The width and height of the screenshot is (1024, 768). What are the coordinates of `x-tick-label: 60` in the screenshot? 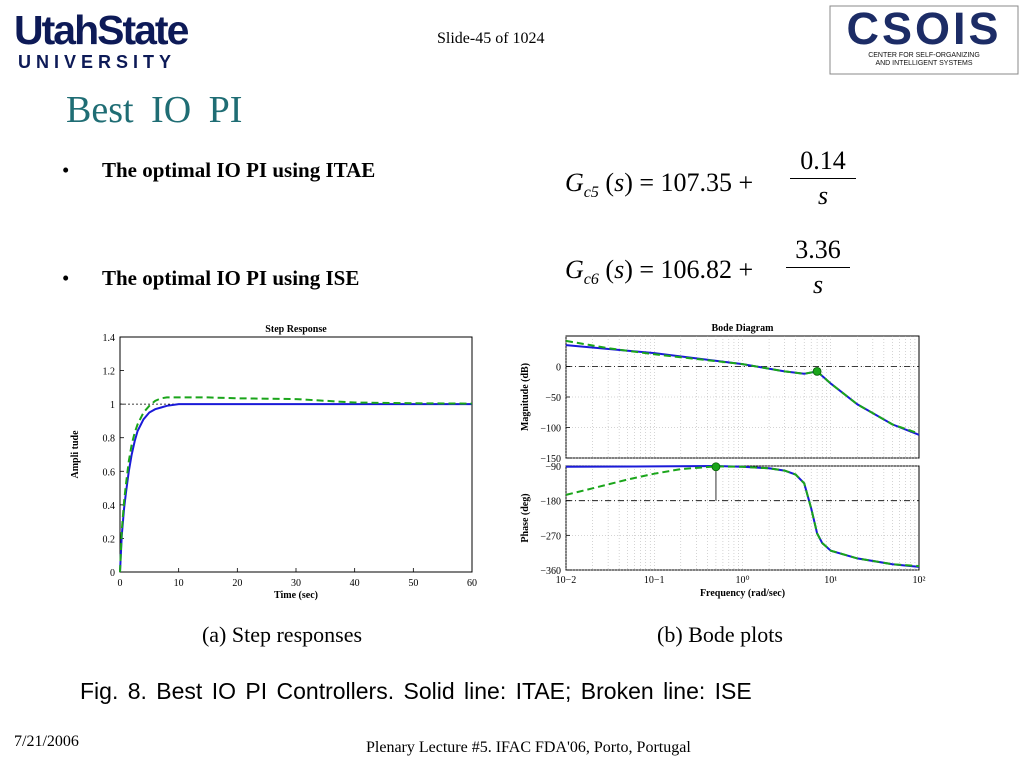 It's located at (472, 583).